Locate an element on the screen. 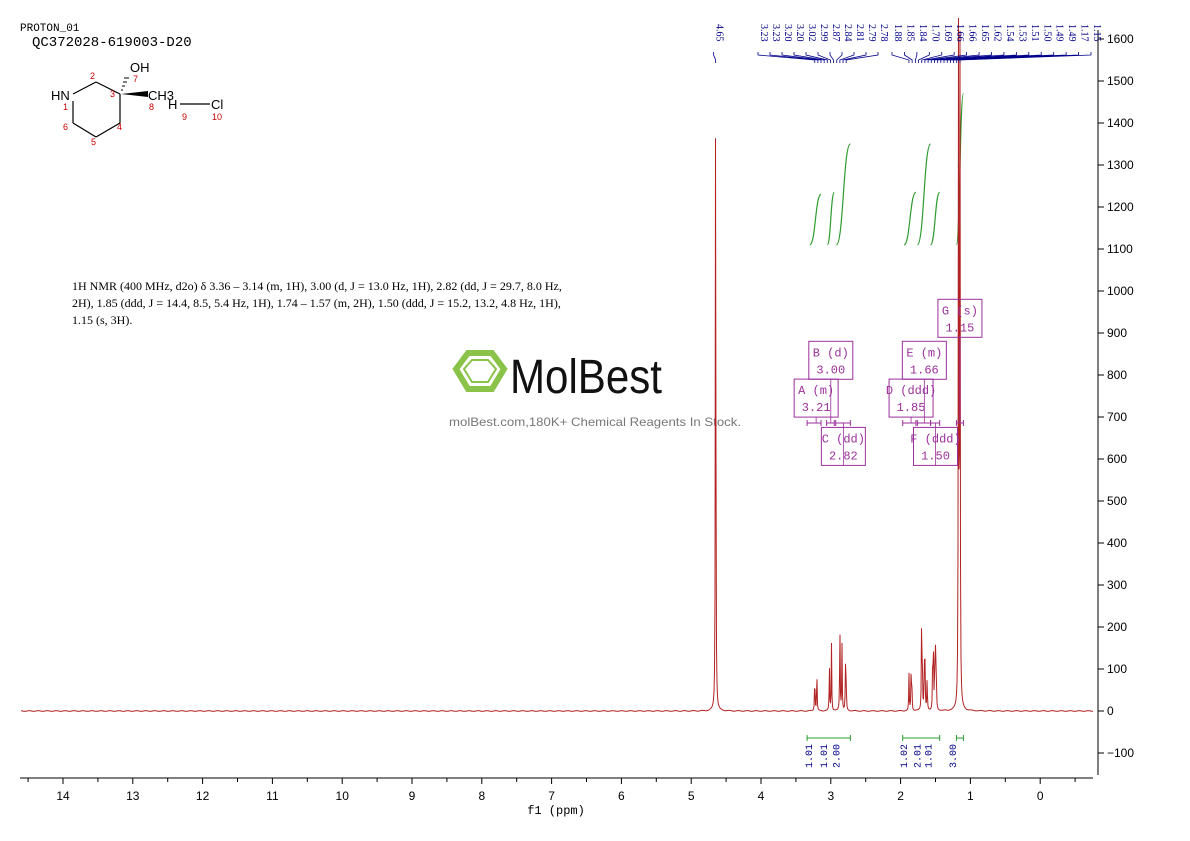  y-tick-label: 500 is located at coordinates (1117, 501).